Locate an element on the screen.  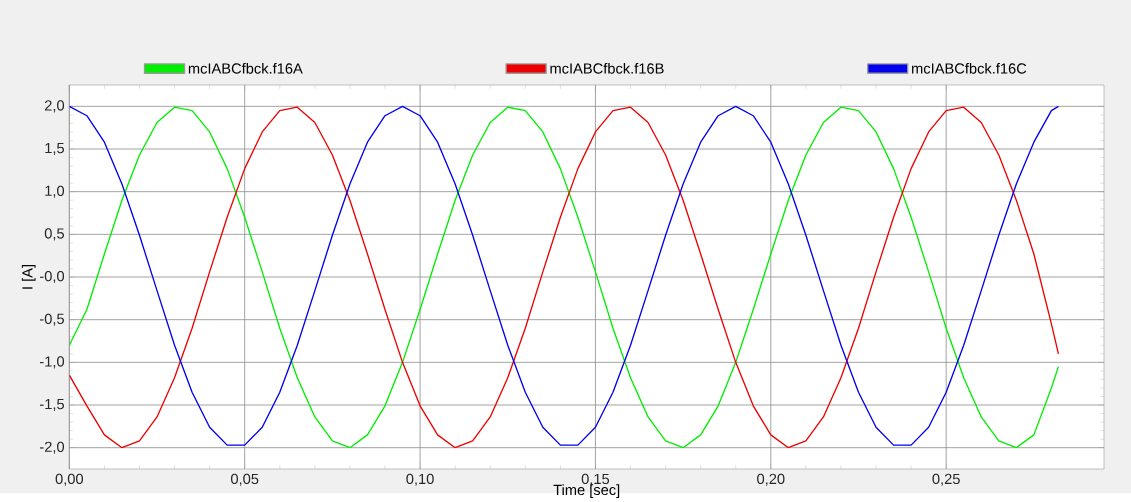
x-tick-label: 0,20 is located at coordinates (771, 479).